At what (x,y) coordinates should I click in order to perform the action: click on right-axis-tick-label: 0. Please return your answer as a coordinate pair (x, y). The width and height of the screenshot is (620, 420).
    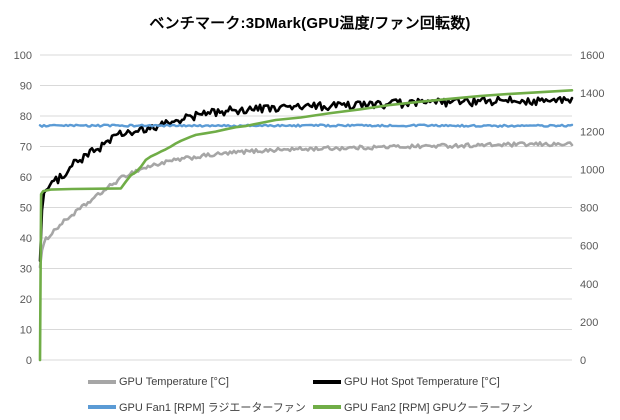
    Looking at the image, I should click on (583, 361).